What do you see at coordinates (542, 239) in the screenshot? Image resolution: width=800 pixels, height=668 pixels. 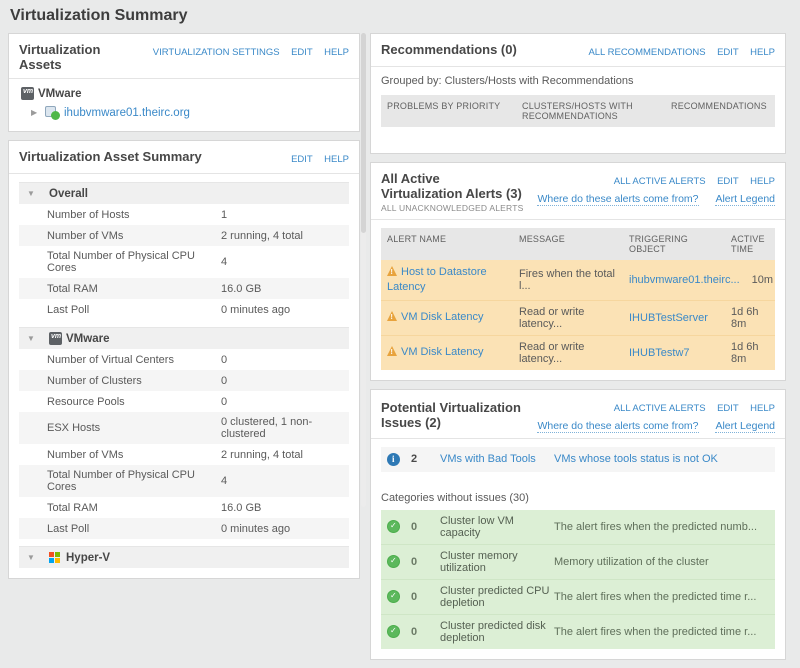 I see `column-header: MESSAGE` at bounding box center [542, 239].